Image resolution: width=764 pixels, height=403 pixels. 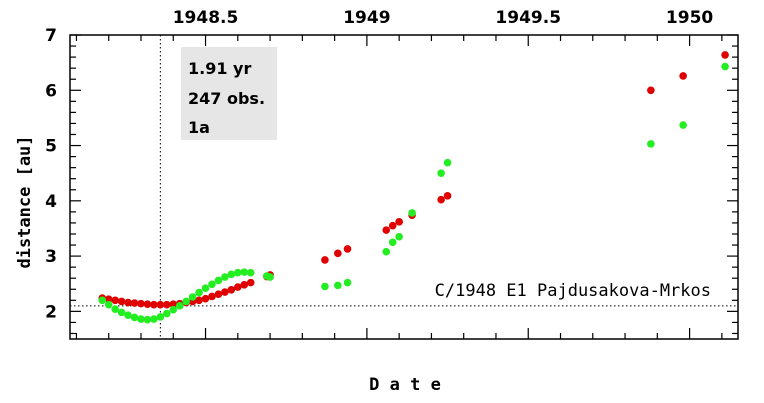 I want to click on y-tick-label: 4, so click(x=51, y=202).